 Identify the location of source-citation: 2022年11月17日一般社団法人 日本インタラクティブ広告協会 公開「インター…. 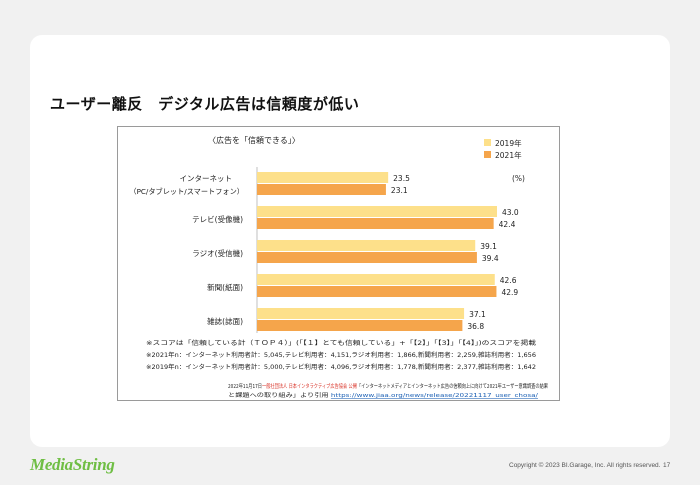
(388, 386).